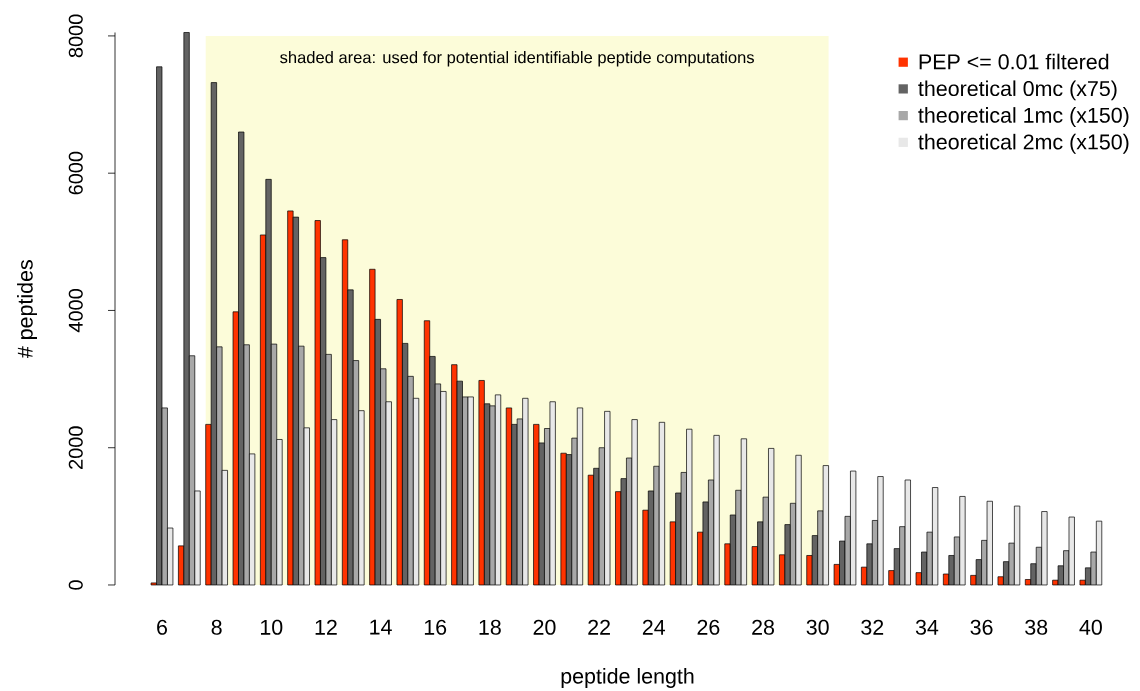 Image resolution: width=1140 pixels, height=691 pixels. Describe the element at coordinates (1017, 90) in the screenshot. I see `legend-label: theoretical 0mc (x75)` at that location.